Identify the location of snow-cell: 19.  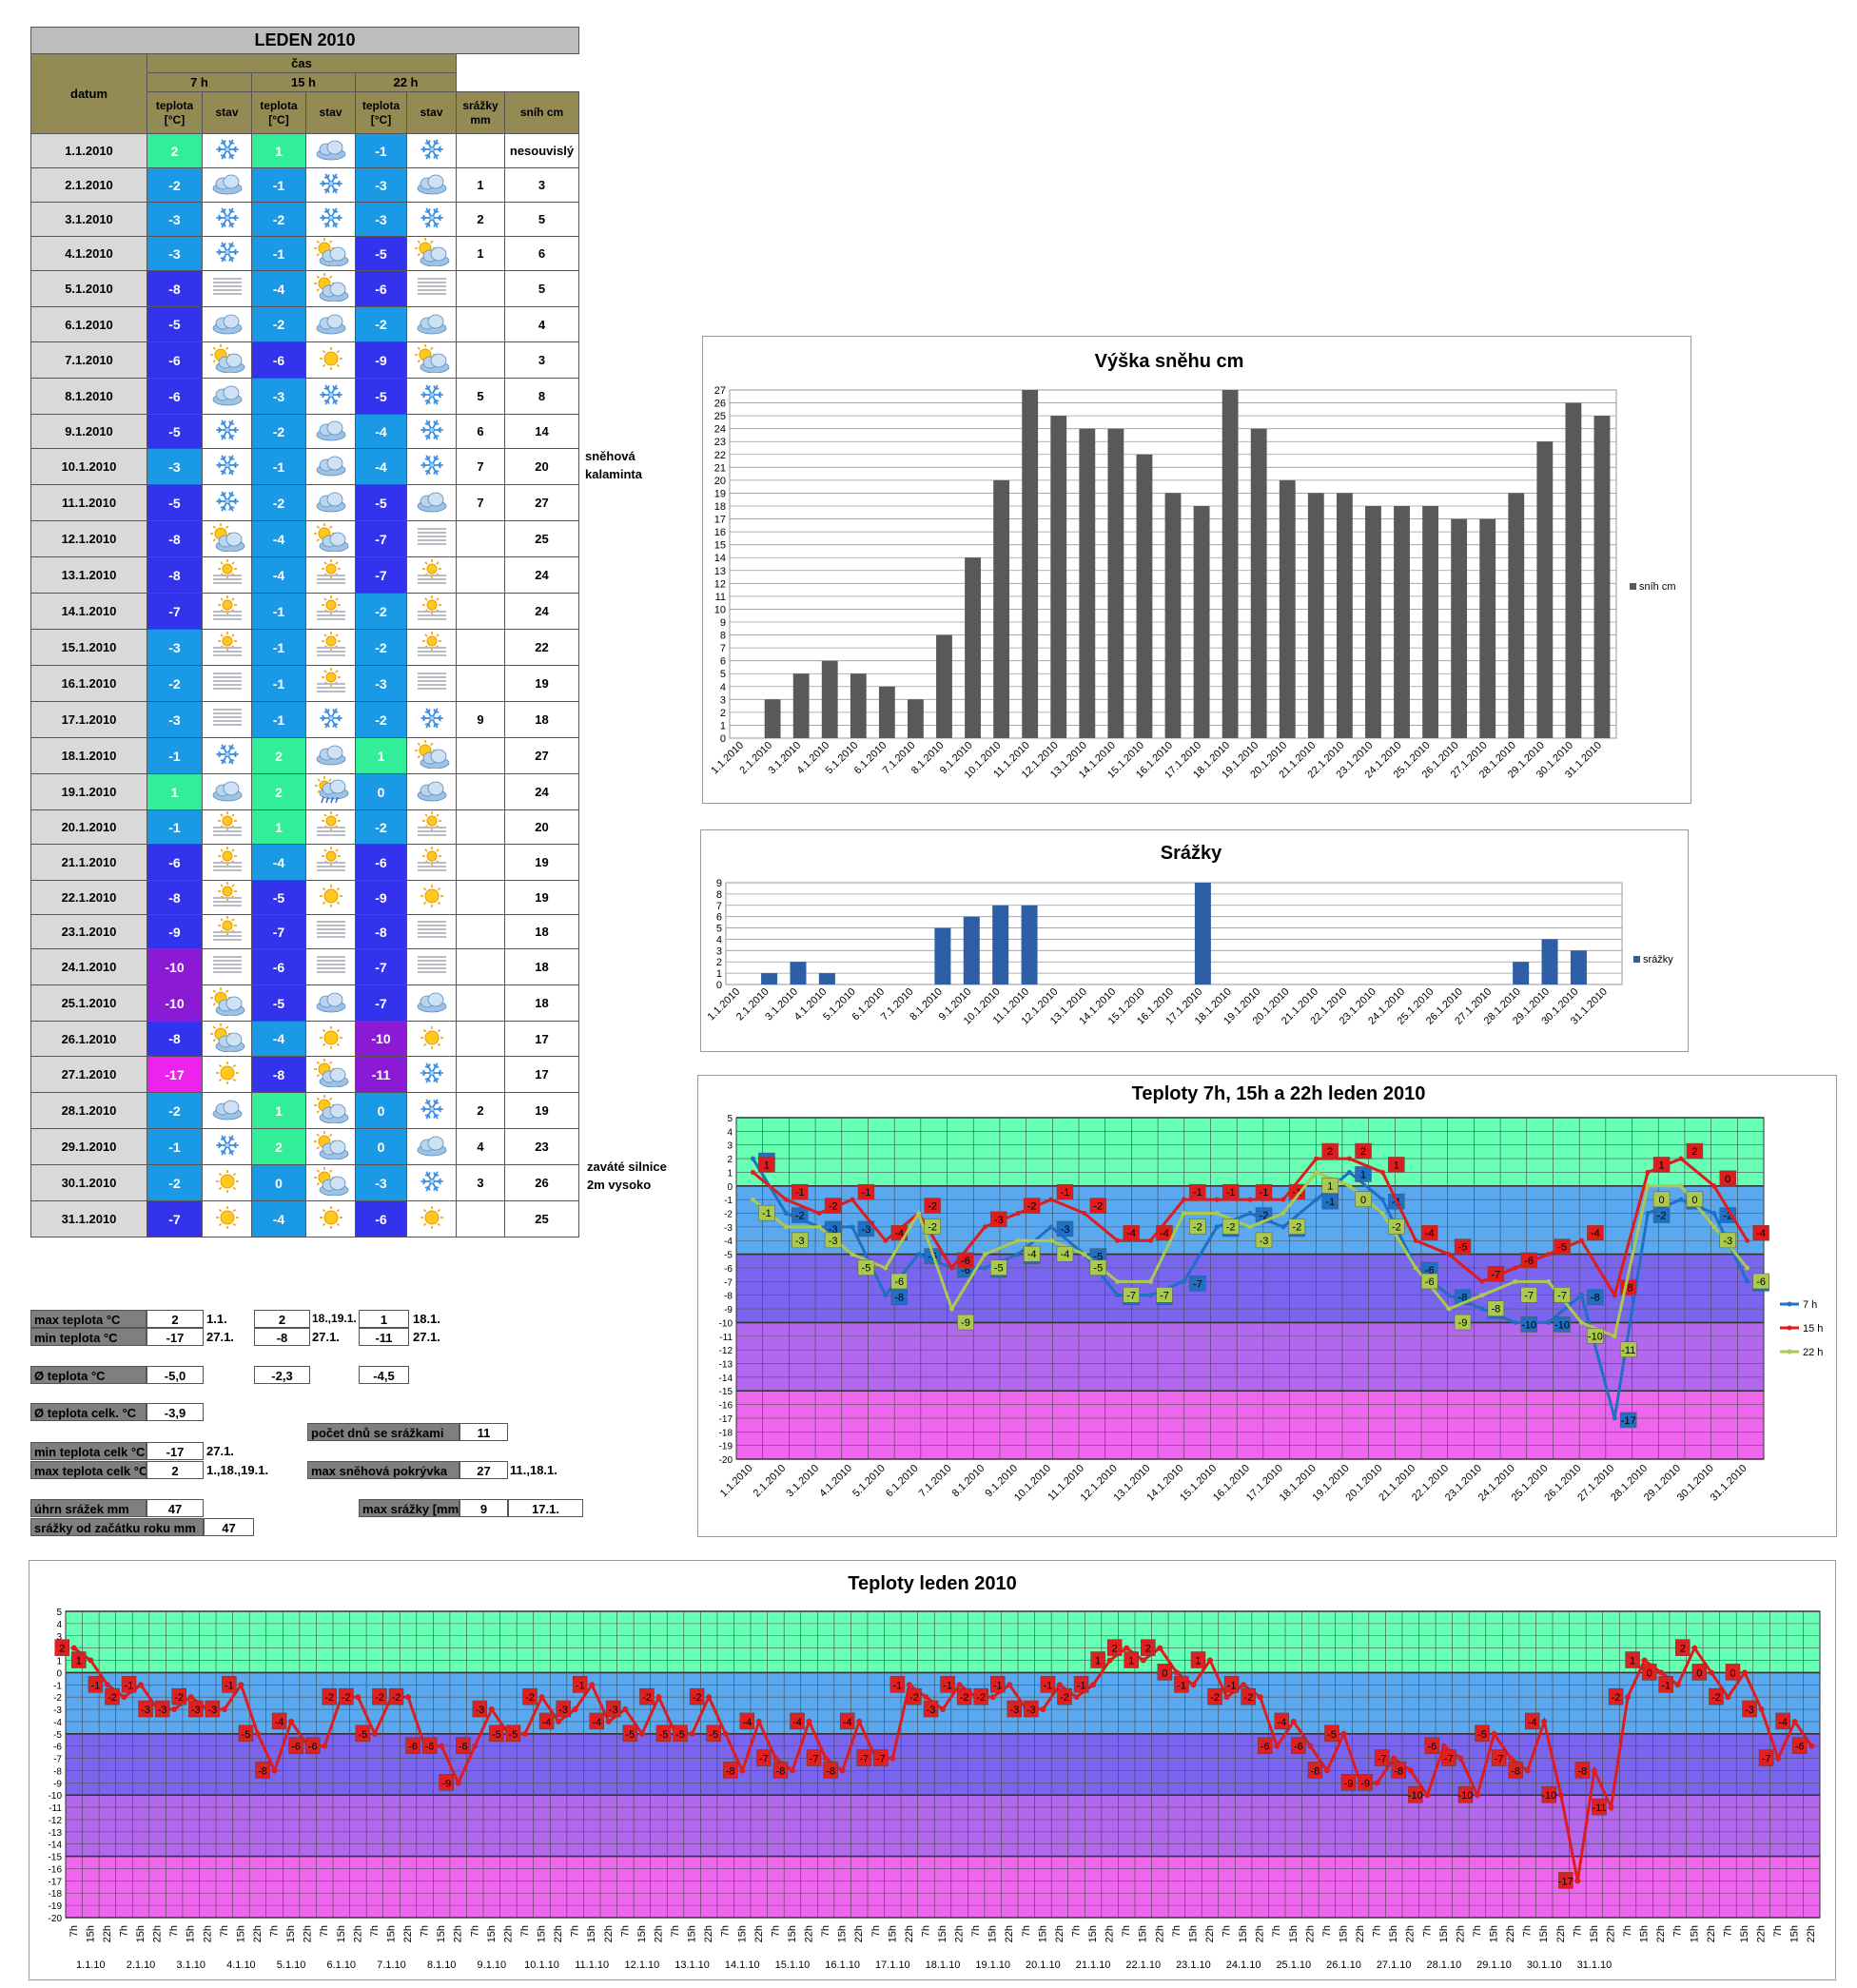
(541, 863).